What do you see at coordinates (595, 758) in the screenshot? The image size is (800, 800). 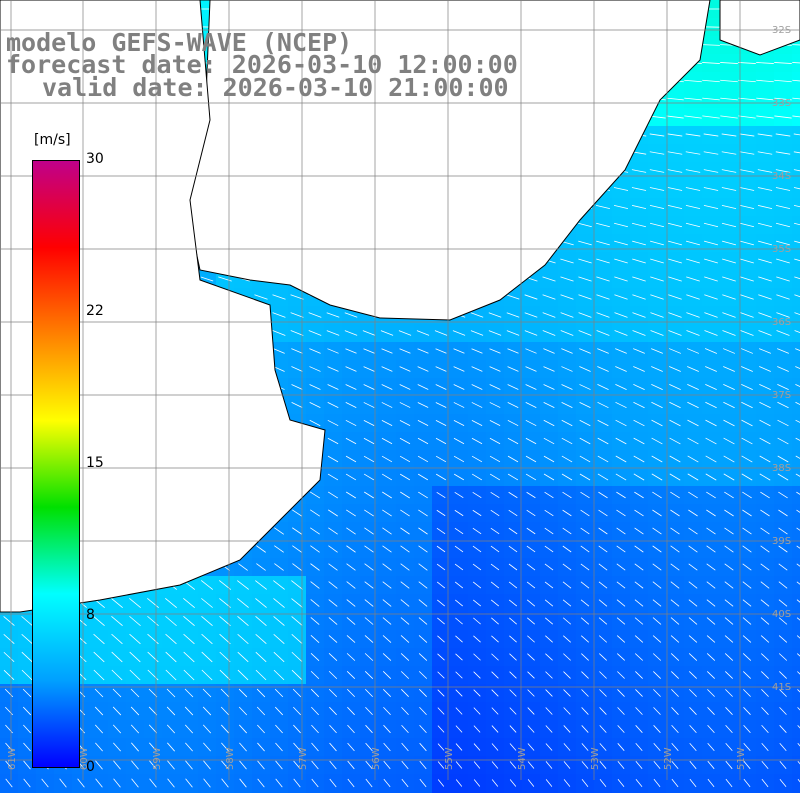 I see `longitude-label: 53W` at bounding box center [595, 758].